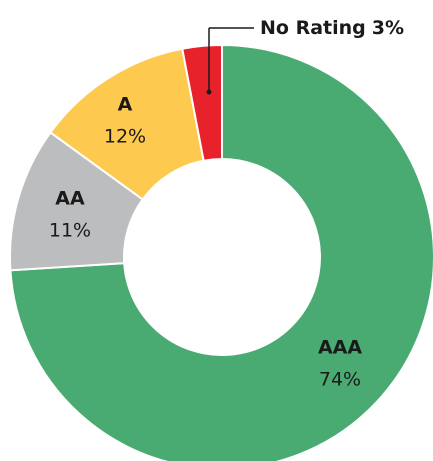 This screenshot has width=433, height=461. What do you see at coordinates (388, 28) in the screenshot?
I see `callout-value: 3%` at bounding box center [388, 28].